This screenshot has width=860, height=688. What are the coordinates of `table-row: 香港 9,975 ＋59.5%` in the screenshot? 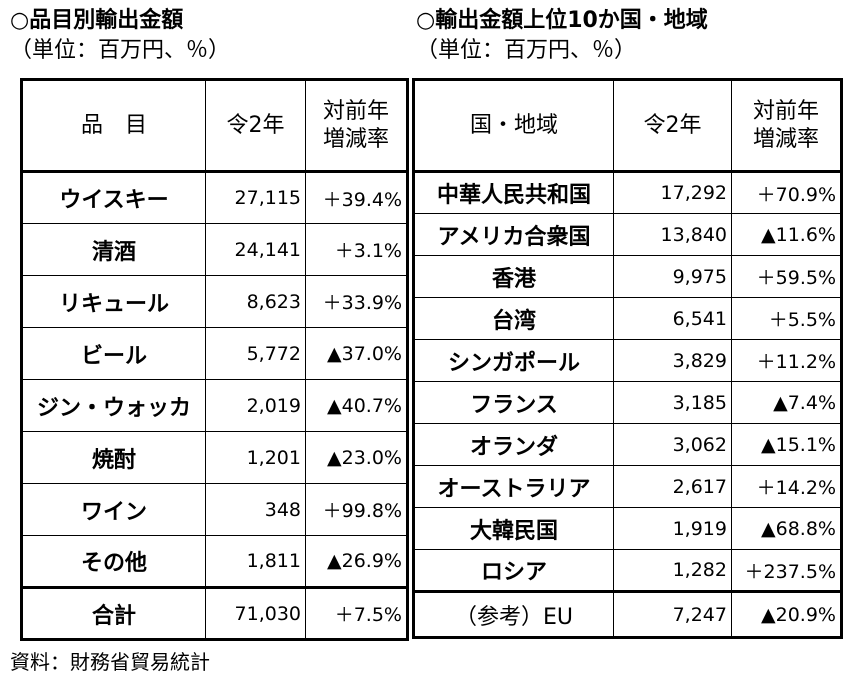 It's located at (627, 276).